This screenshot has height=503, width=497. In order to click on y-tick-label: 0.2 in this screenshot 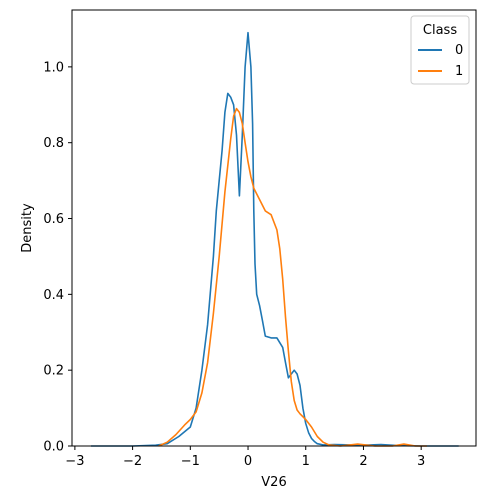, I will do `click(53, 371)`.